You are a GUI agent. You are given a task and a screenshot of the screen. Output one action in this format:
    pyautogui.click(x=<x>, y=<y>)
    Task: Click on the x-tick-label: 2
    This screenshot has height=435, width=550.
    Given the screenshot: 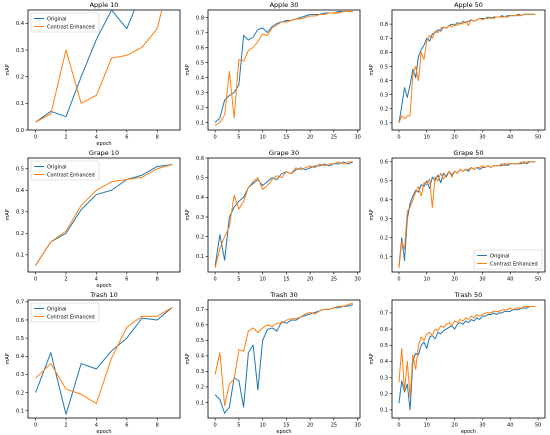 What is the action you would take?
    pyautogui.click(x=65, y=138)
    